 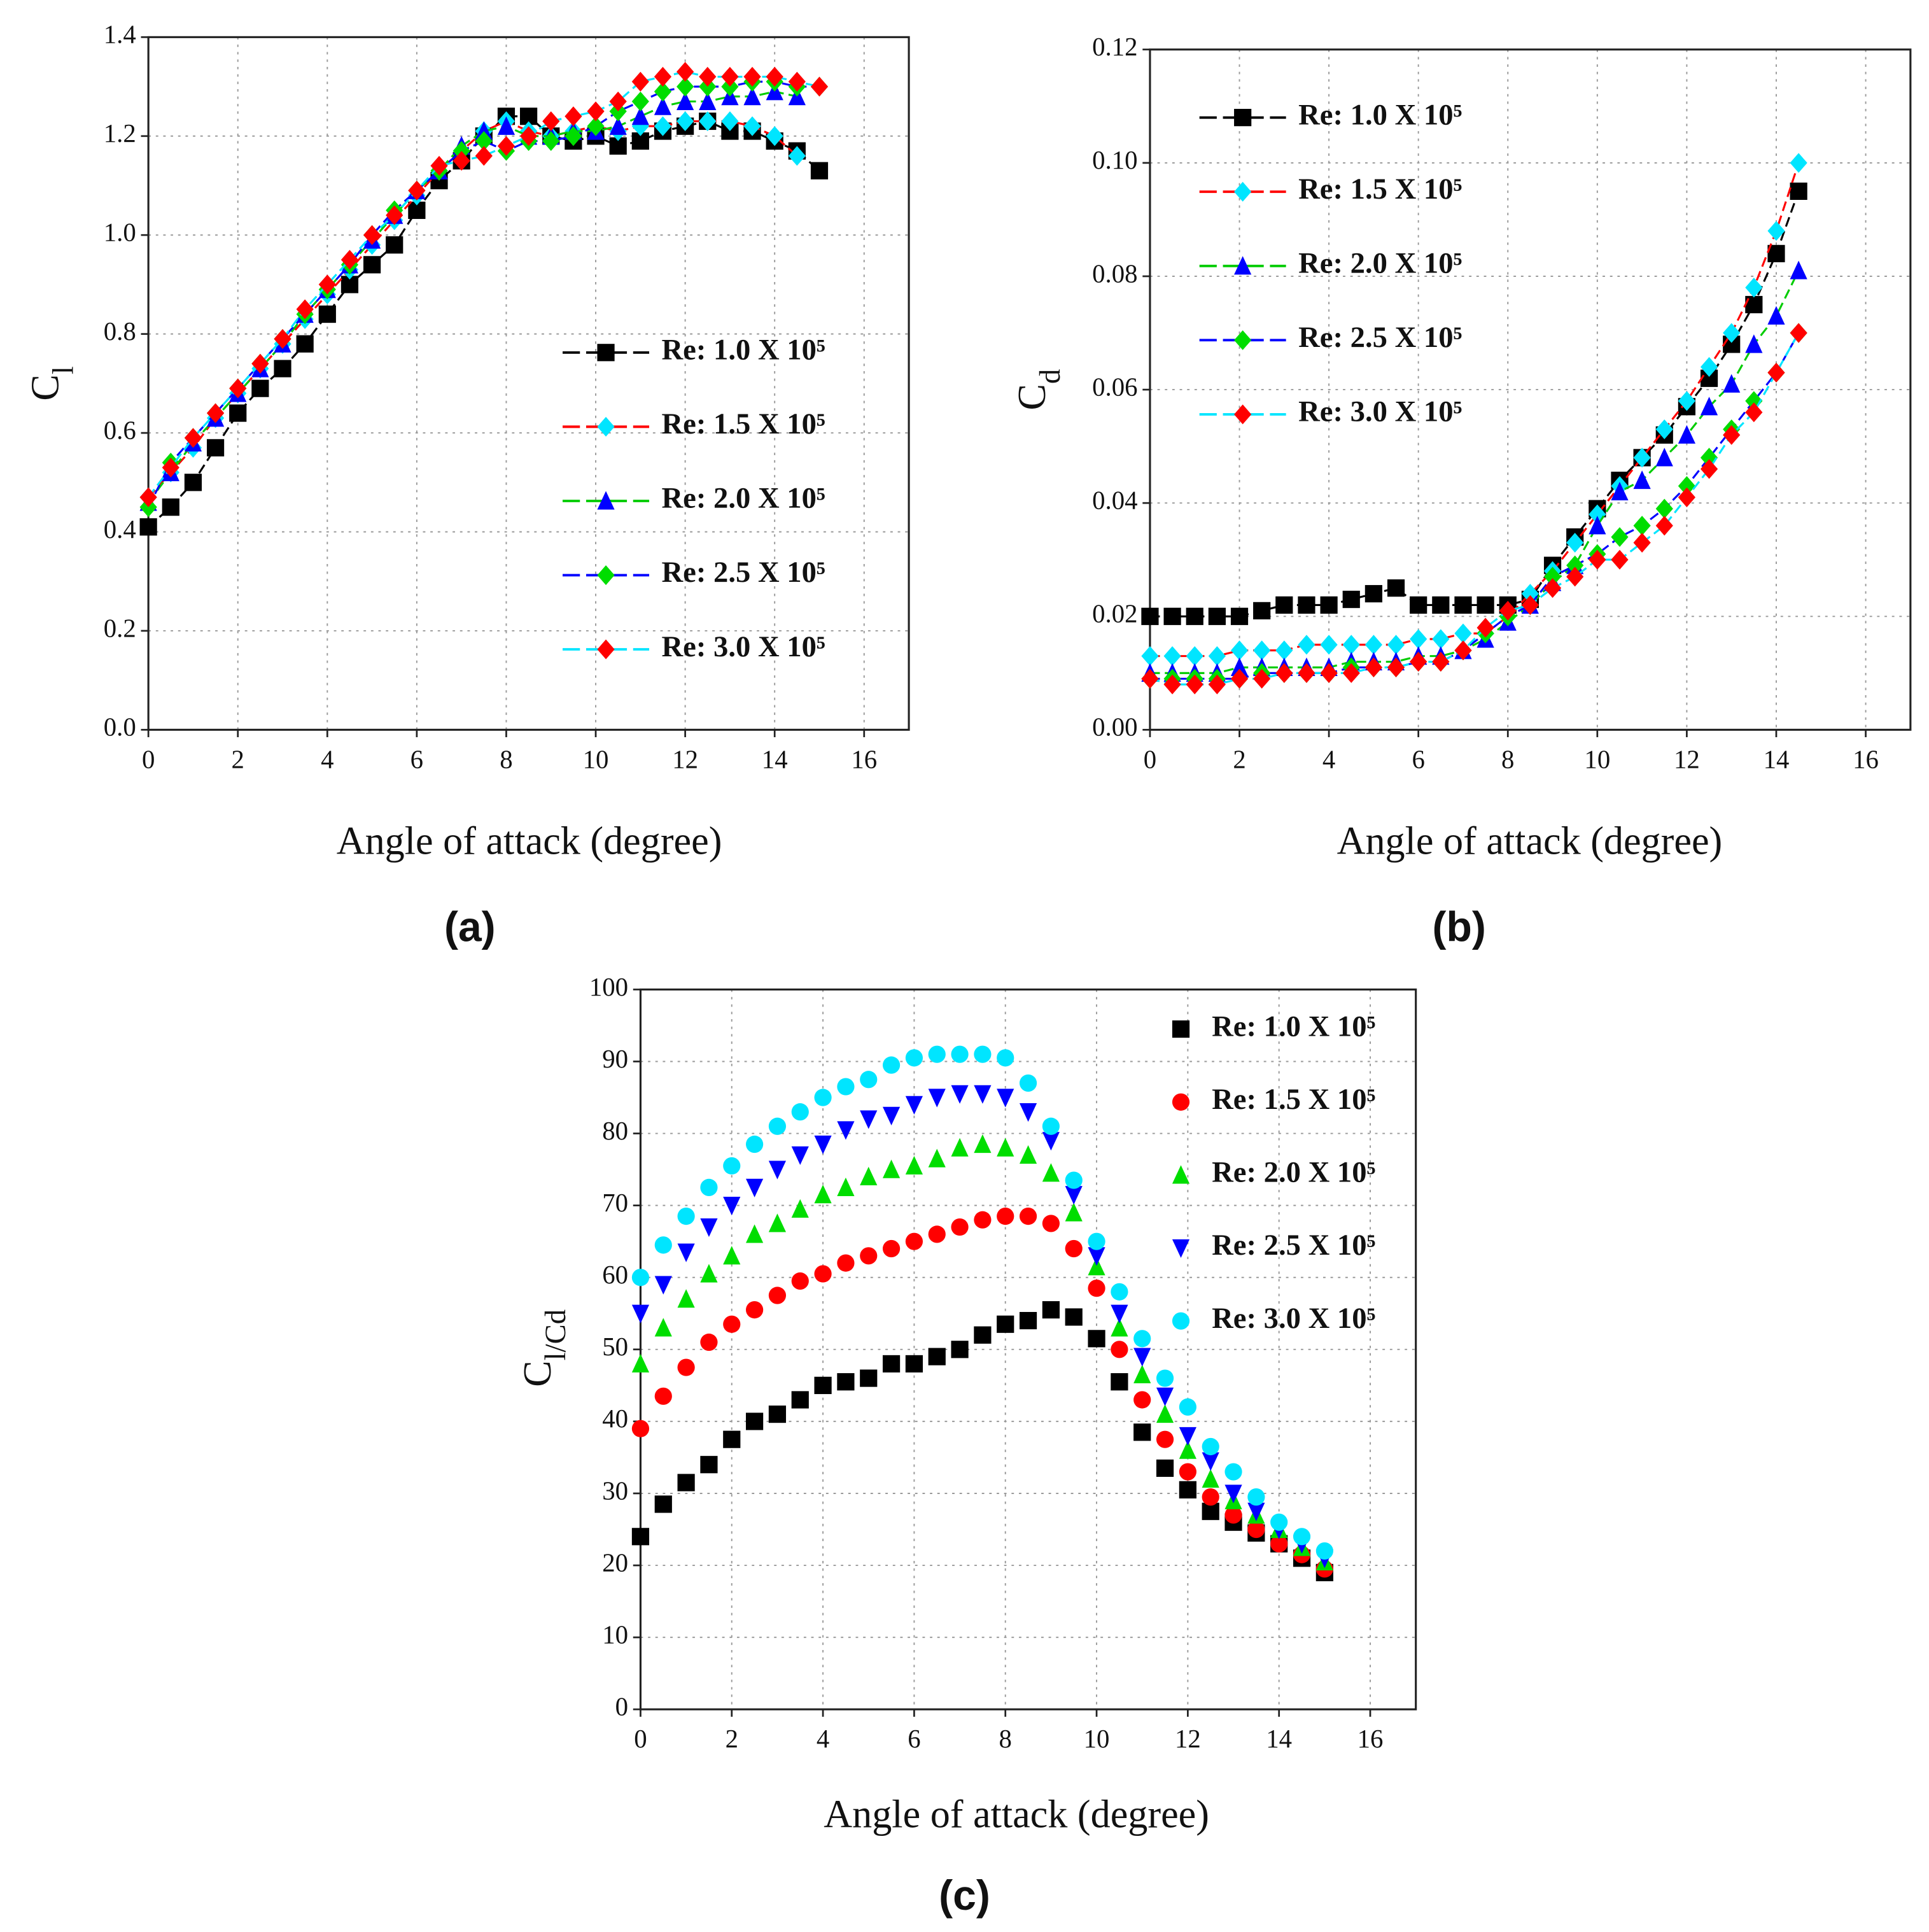 What do you see at coordinates (1380, 114) in the screenshot?
I see `legend-label: Re: 1.0 X 10⁵` at bounding box center [1380, 114].